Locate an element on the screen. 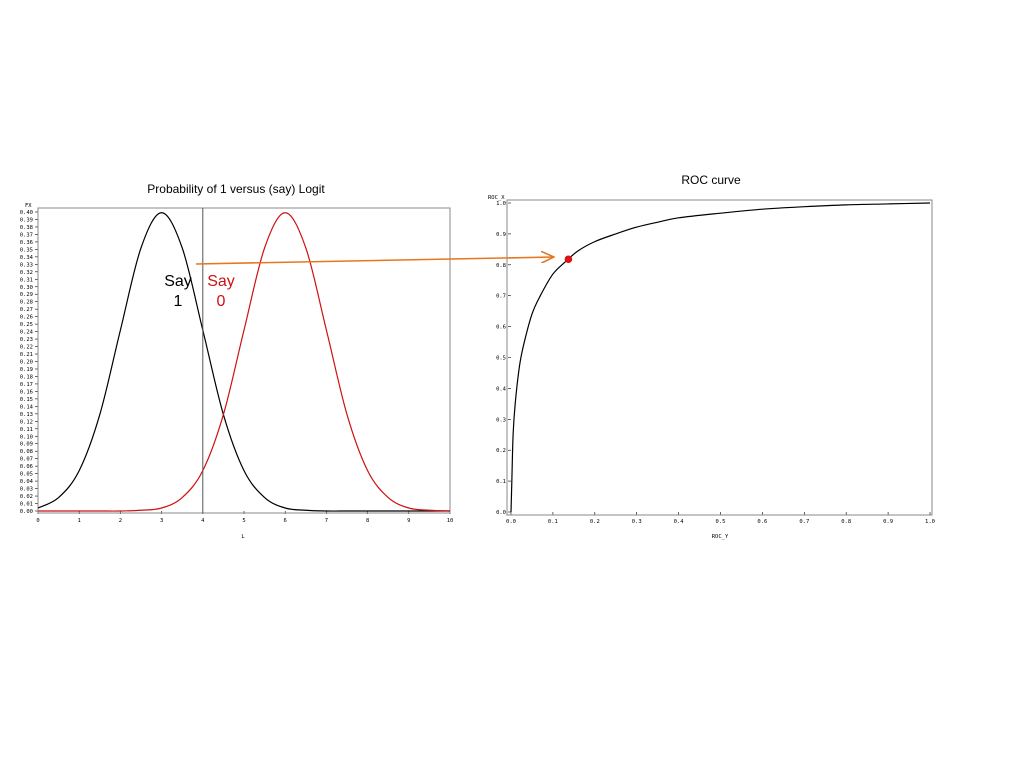 Image resolution: width=1024 pixels, height=768 pixels. x-tick-label: 0.5 is located at coordinates (721, 522).